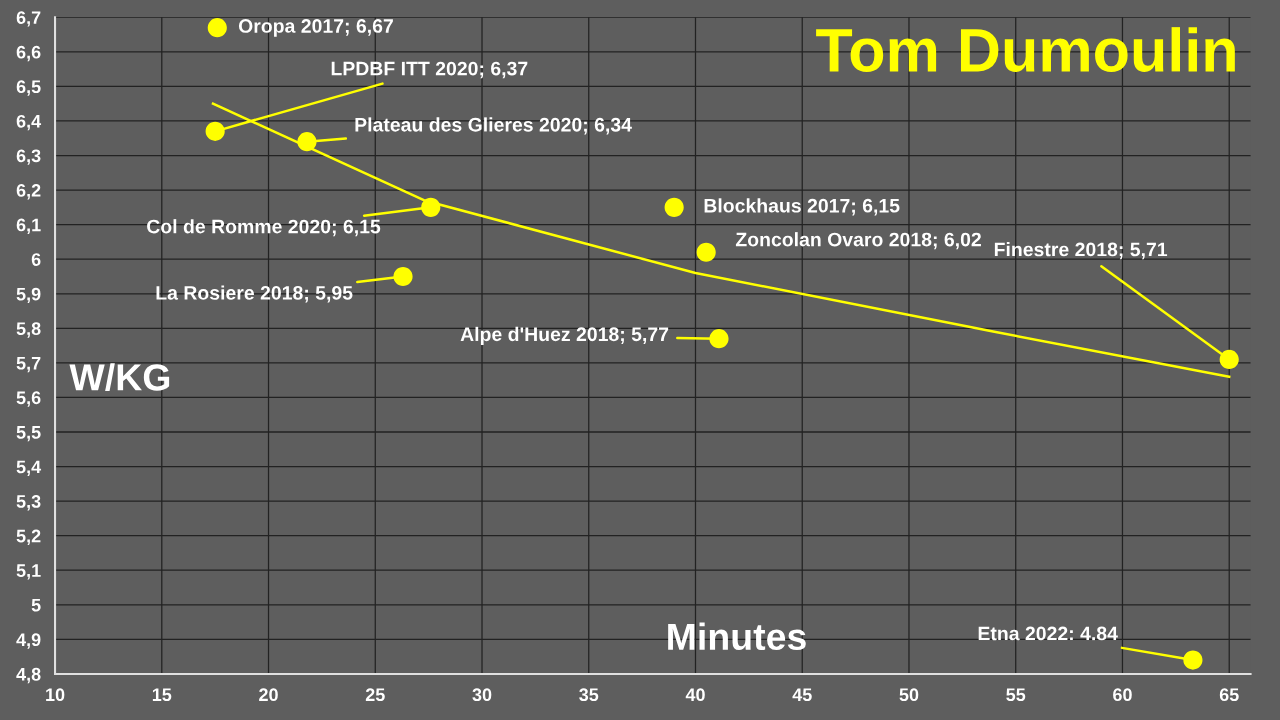 The image size is (1280, 720). Describe the element at coordinates (28, 226) in the screenshot. I see `y-tick-label: 6,1` at that location.